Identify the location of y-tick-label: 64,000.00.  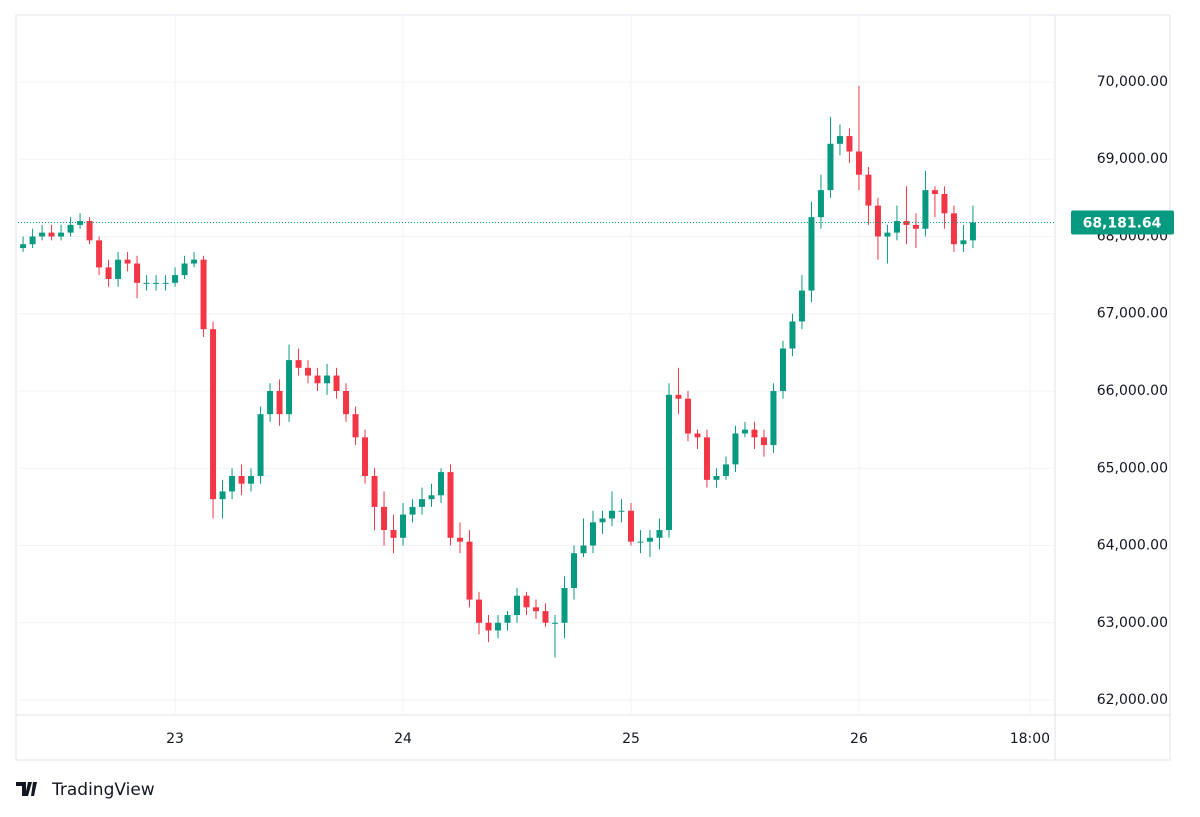
(1132, 546).